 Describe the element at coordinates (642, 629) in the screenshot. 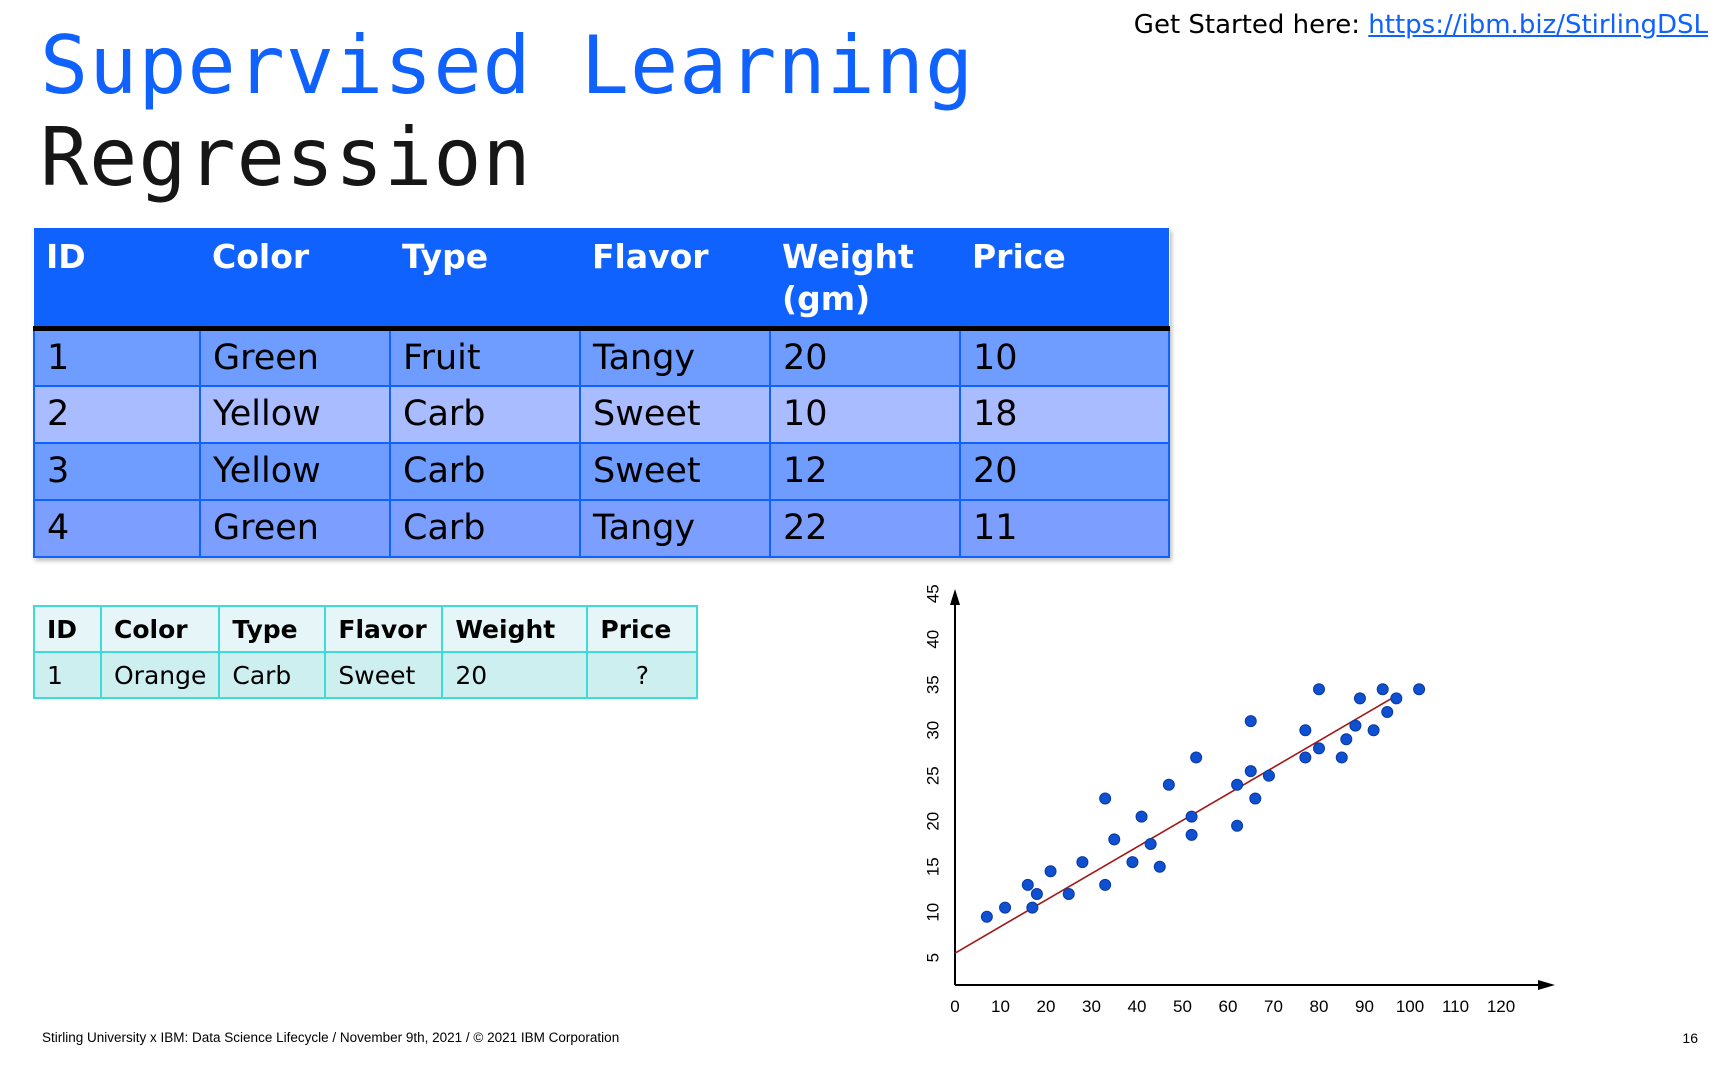

I see `query-header-price: Price` at that location.